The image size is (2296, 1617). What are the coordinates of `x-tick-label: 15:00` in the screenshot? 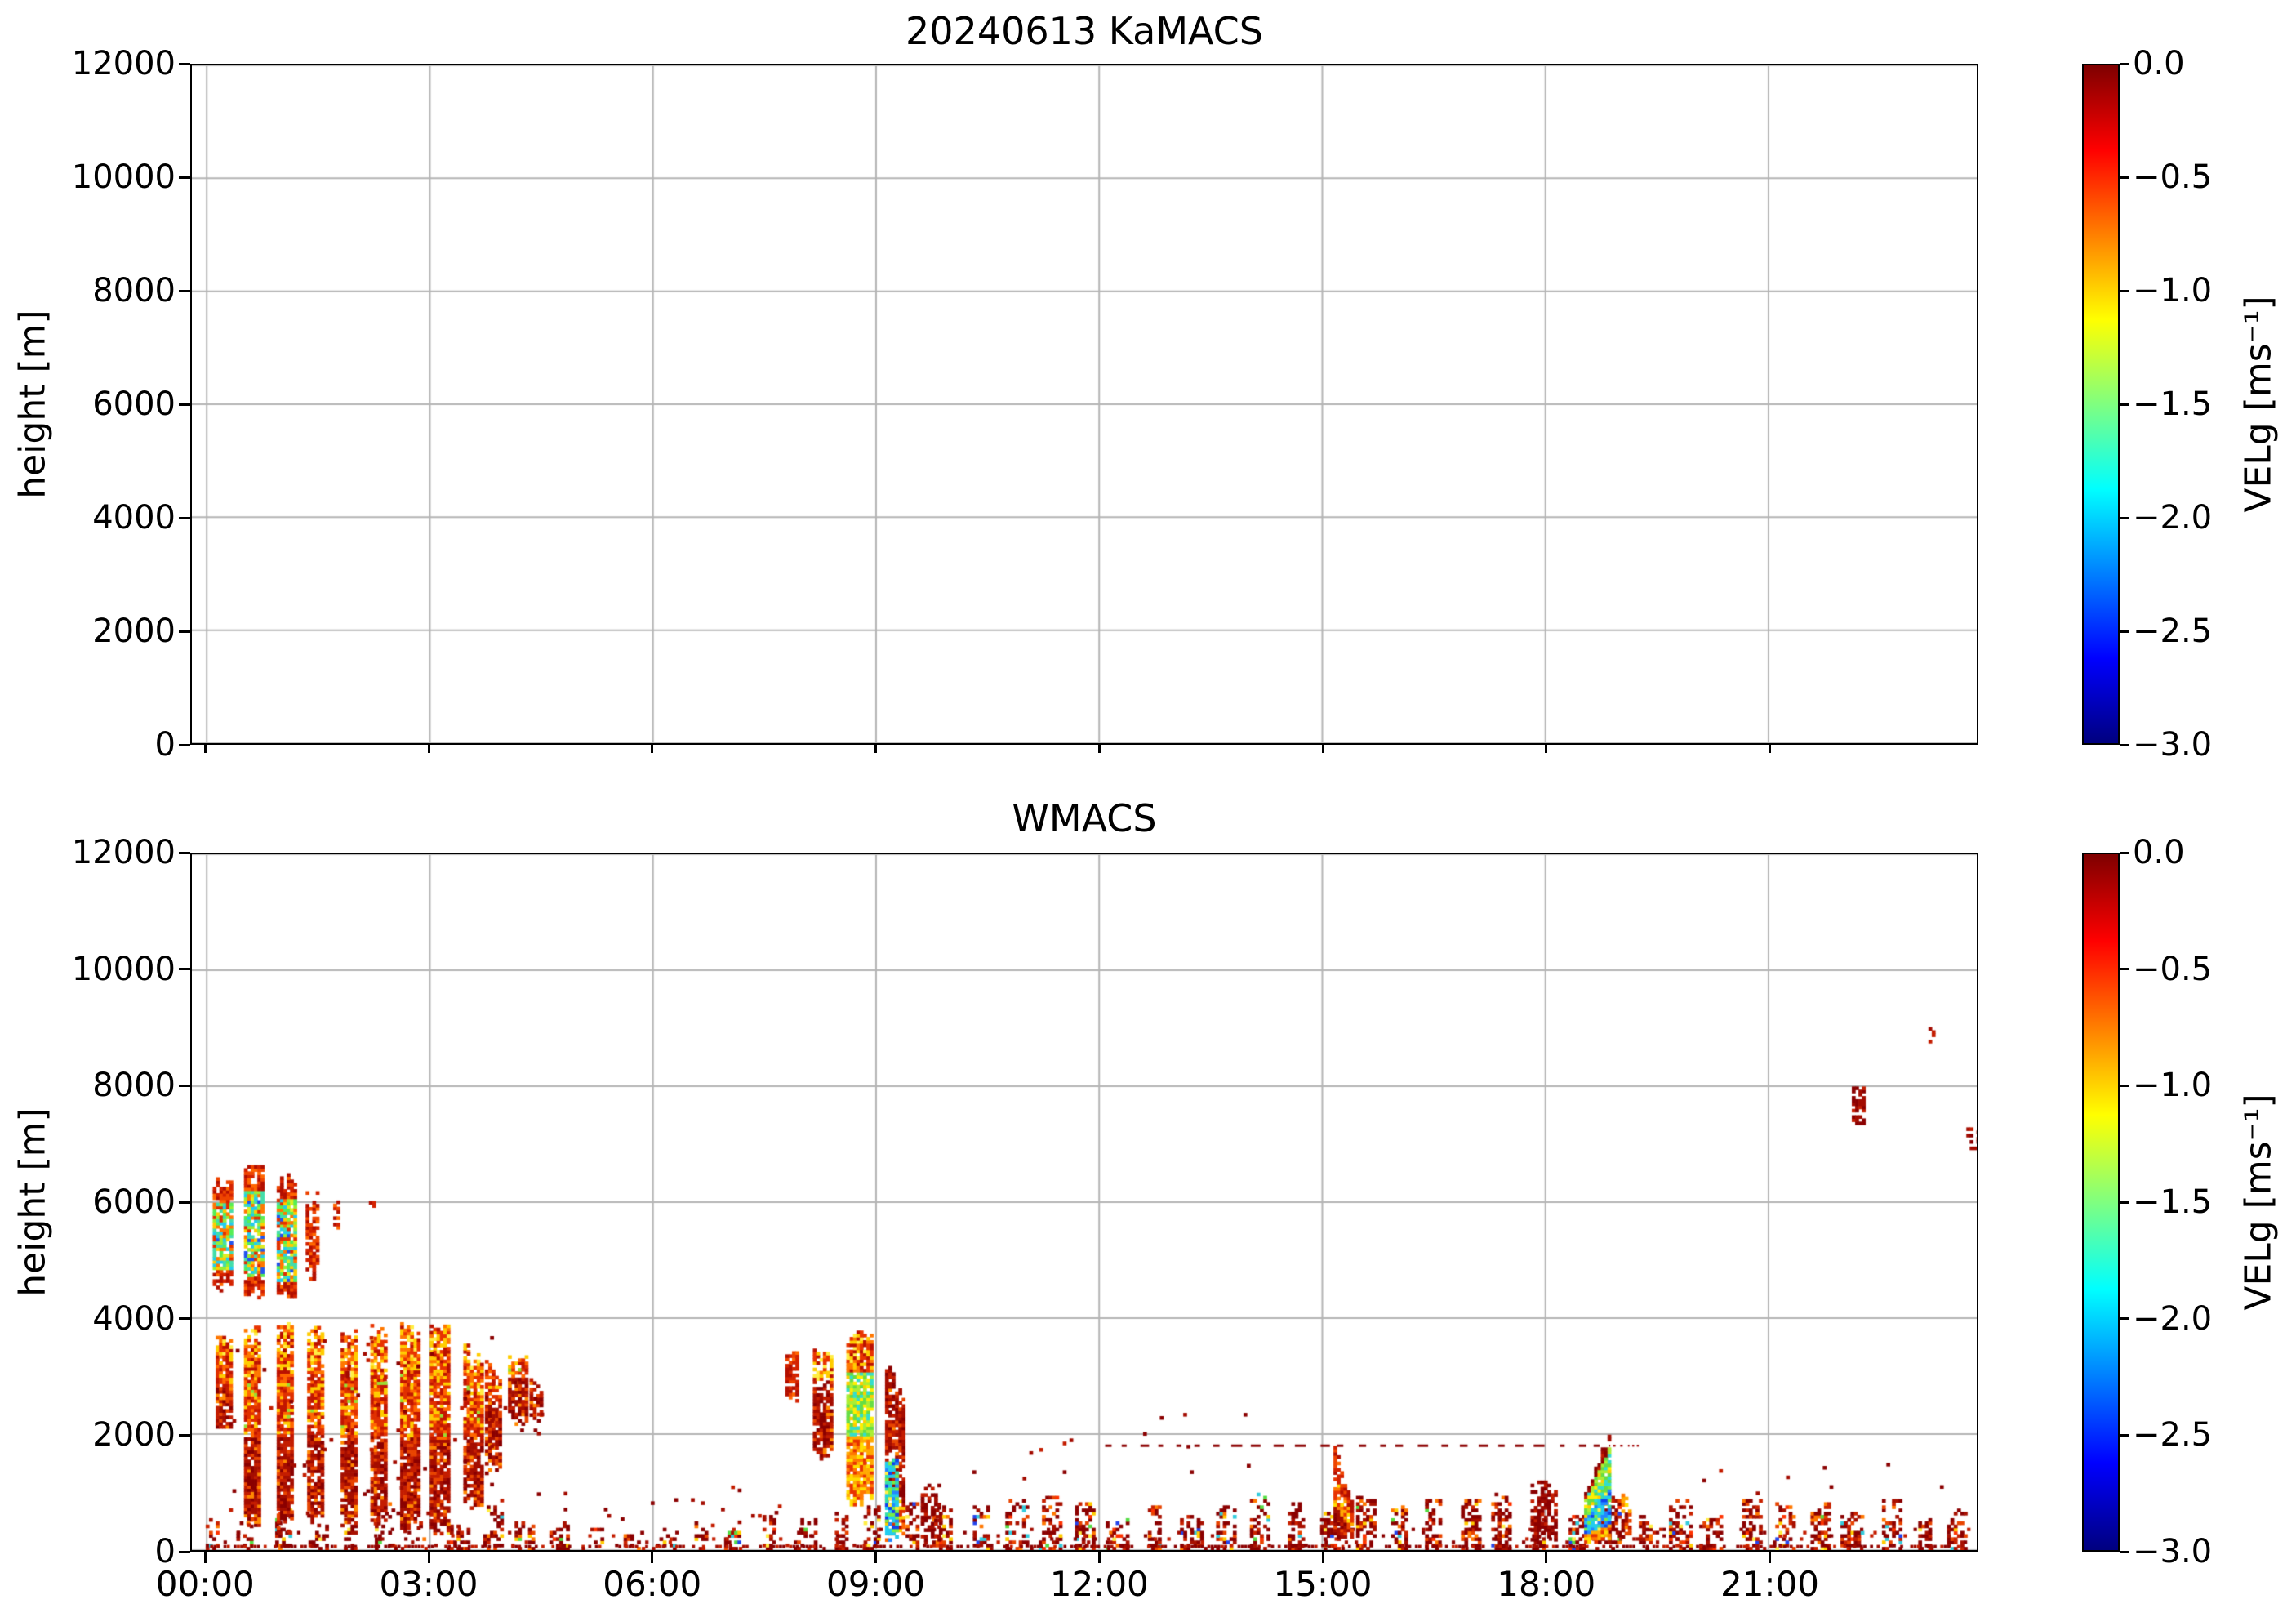 It's located at (1323, 1584).